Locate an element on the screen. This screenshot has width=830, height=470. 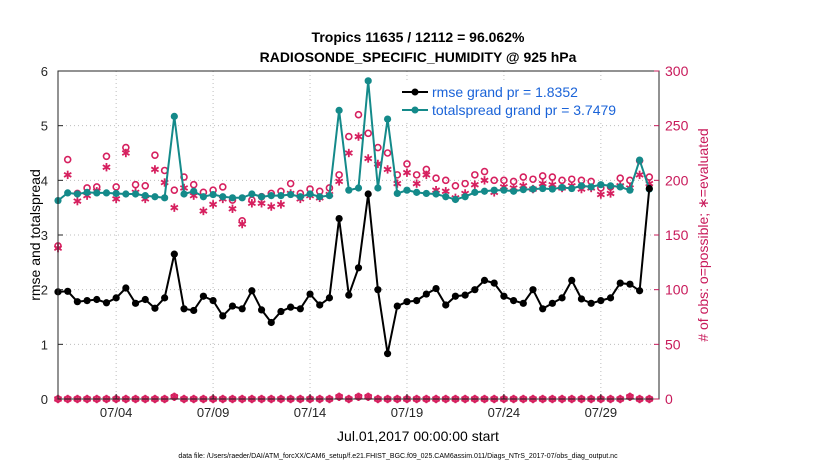
chart-subtitle: RADIOSONDE_SPECIFIC_HUMIDITY @ 925 hPa is located at coordinates (418, 57).